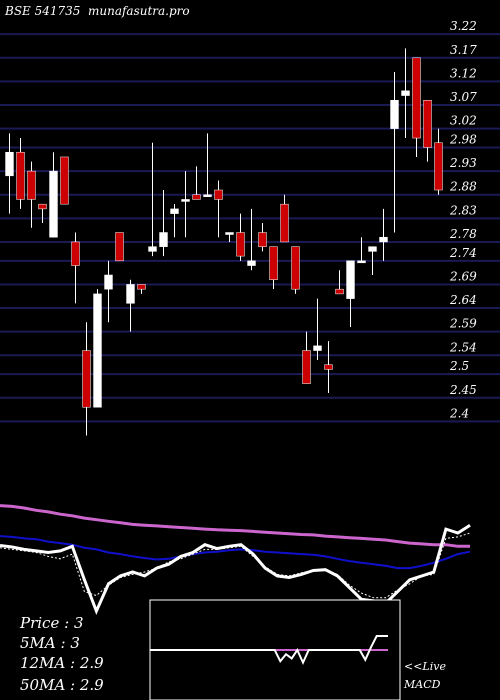 The image size is (500, 700). Describe the element at coordinates (235, 552) in the screenshot. I see `mid-ma-line` at that location.